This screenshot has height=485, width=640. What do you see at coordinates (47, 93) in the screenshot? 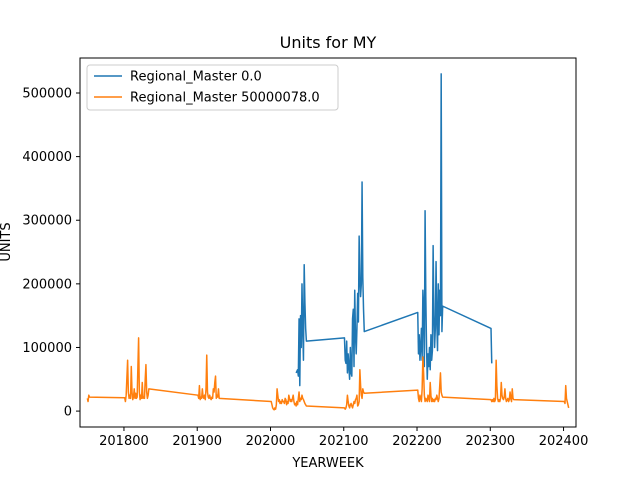
I see `y-tick-label: 500000` at bounding box center [47, 93].